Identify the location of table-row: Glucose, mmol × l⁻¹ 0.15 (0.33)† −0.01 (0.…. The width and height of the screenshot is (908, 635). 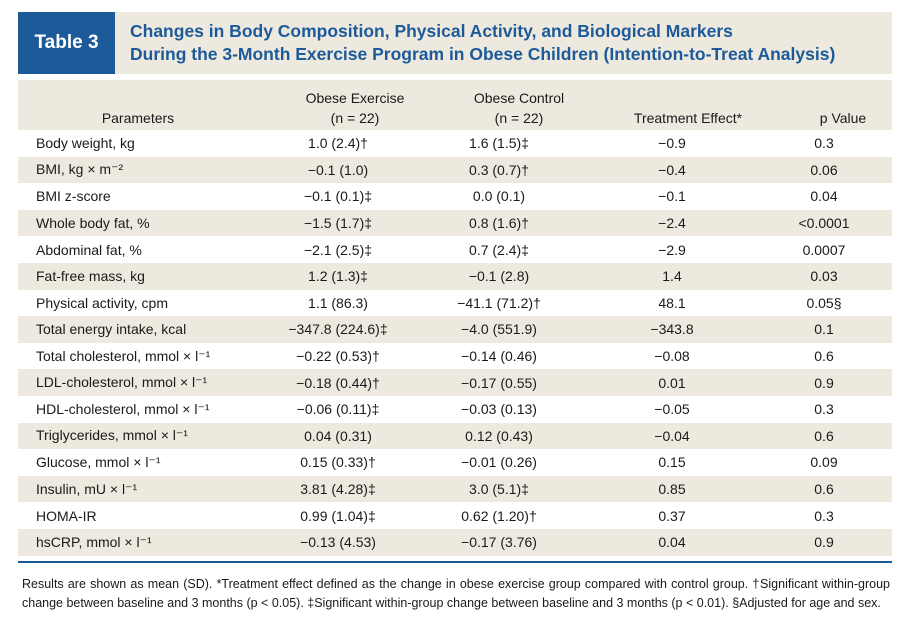
(455, 462).